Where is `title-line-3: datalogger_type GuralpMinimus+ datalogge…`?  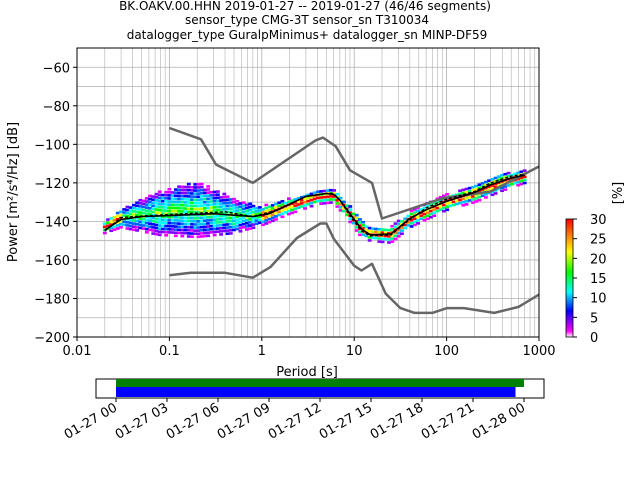 title-line-3: datalogger_type GuralpMinimus+ datalogge… is located at coordinates (307, 35).